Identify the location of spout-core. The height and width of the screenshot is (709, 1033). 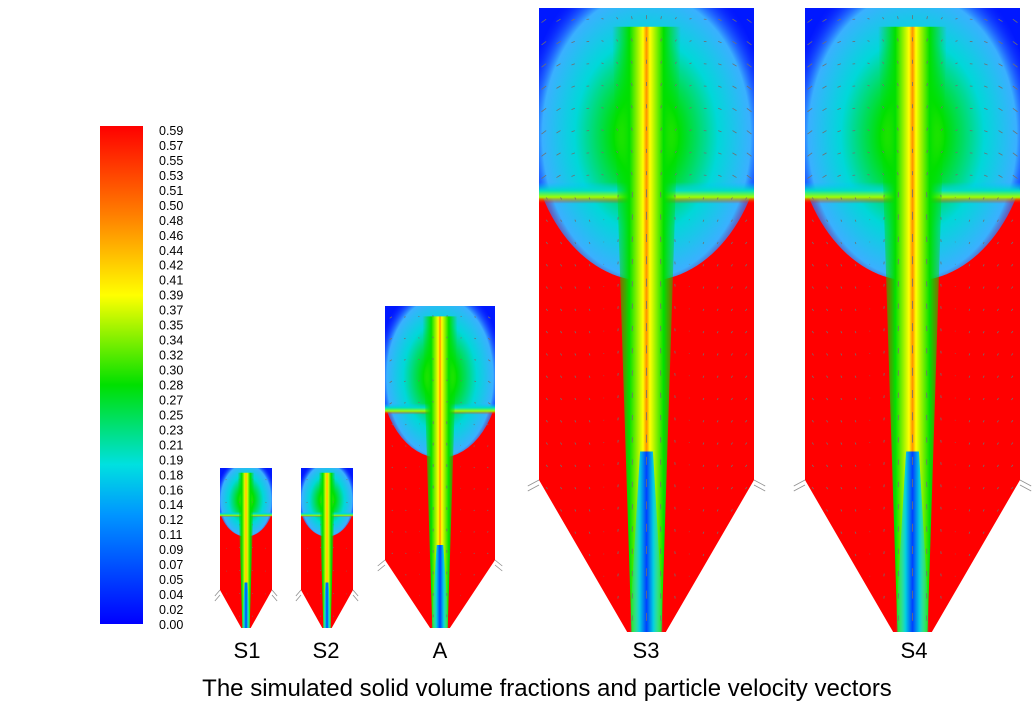
(327, 550).